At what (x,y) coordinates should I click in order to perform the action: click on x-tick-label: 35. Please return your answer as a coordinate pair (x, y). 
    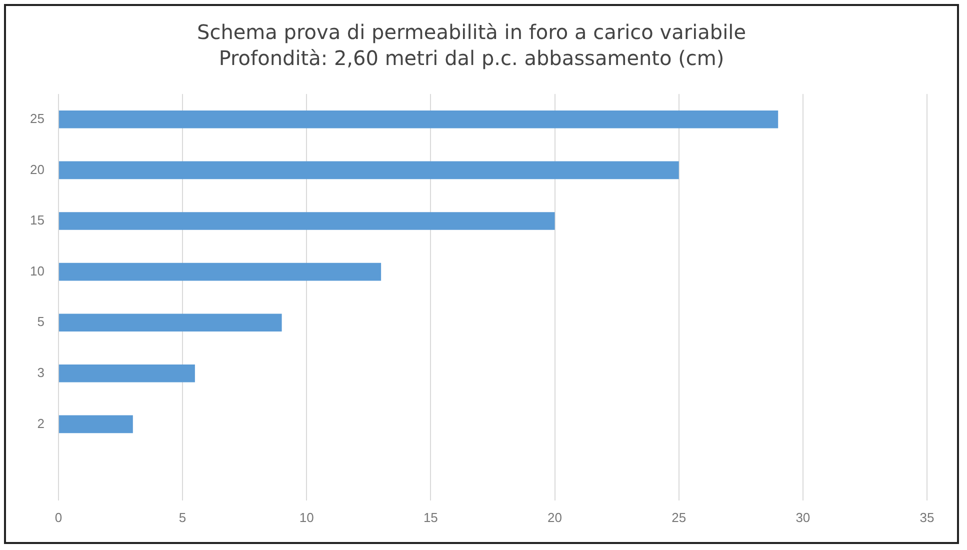
    Looking at the image, I should click on (927, 517).